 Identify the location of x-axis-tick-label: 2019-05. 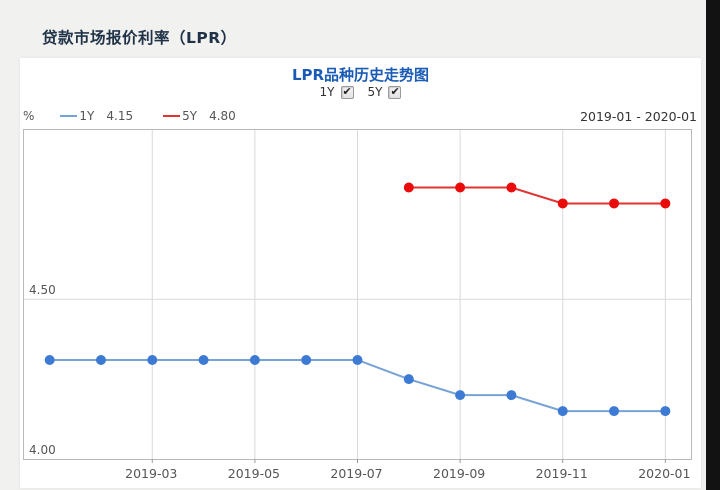
(253, 473).